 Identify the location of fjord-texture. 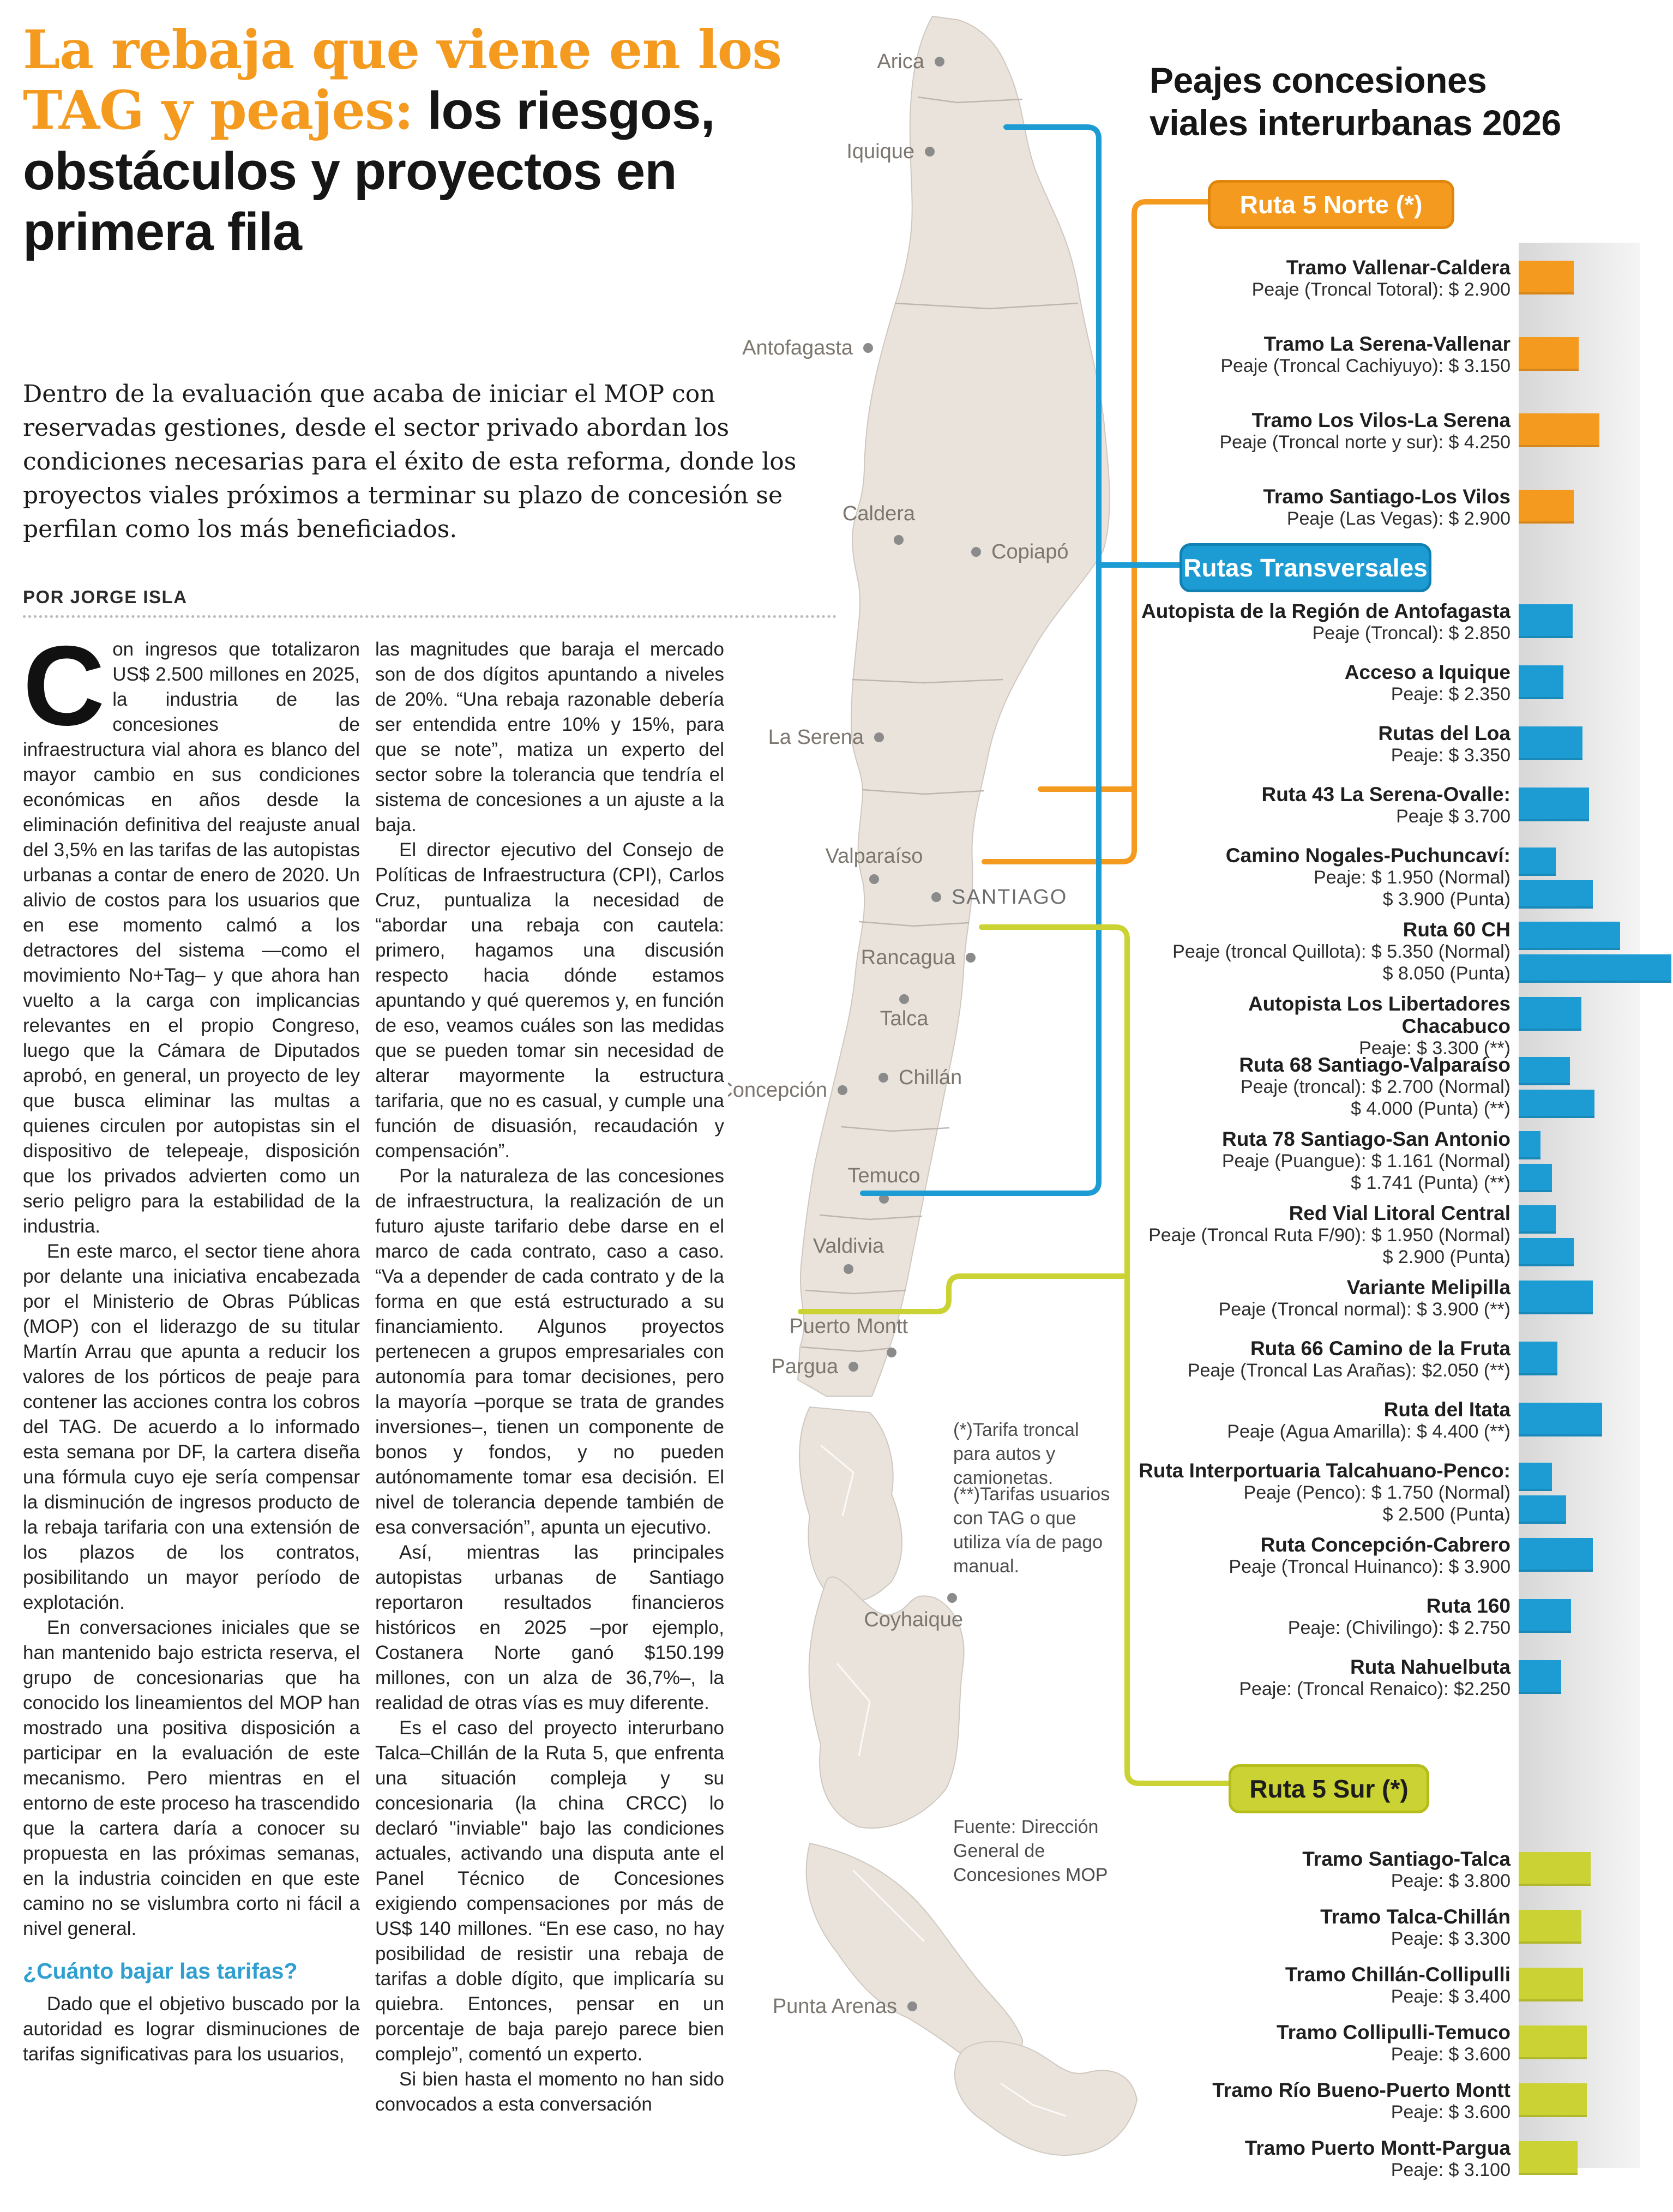
(944, 1780).